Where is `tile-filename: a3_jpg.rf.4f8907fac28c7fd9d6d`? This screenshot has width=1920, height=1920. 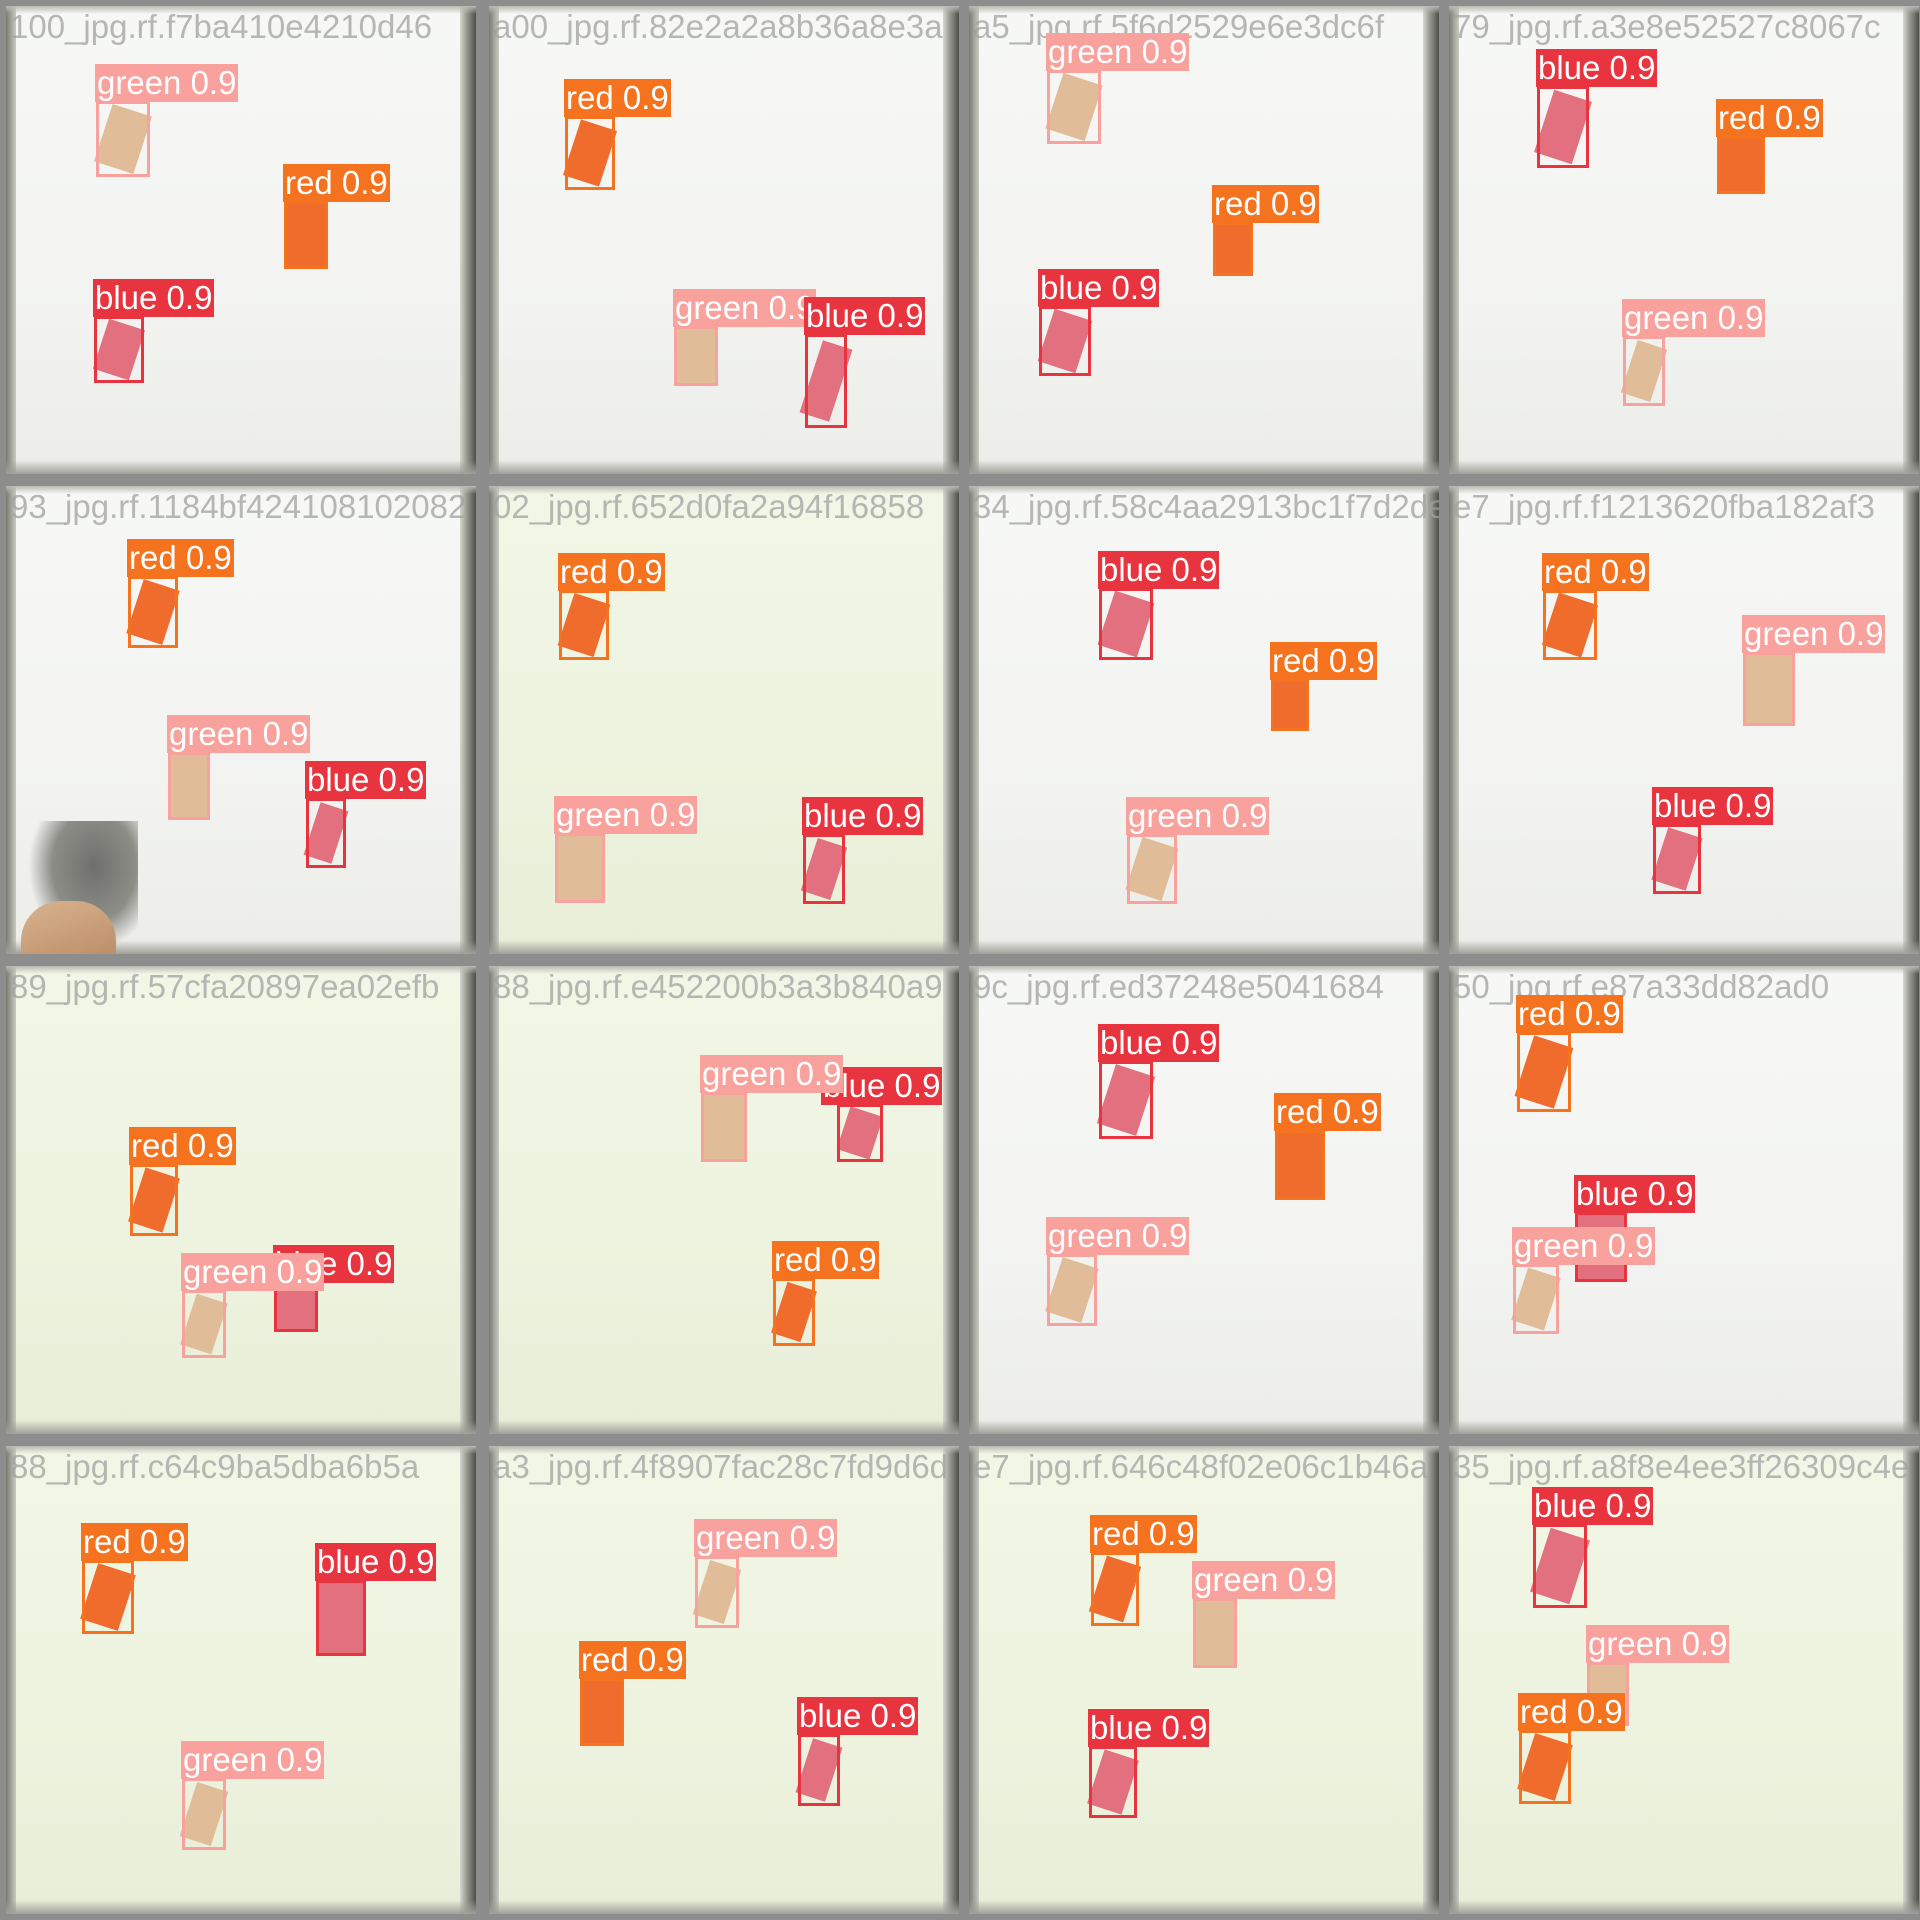 tile-filename: a3_jpg.rf.4f8907fac28c7fd9d6d is located at coordinates (721, 1466).